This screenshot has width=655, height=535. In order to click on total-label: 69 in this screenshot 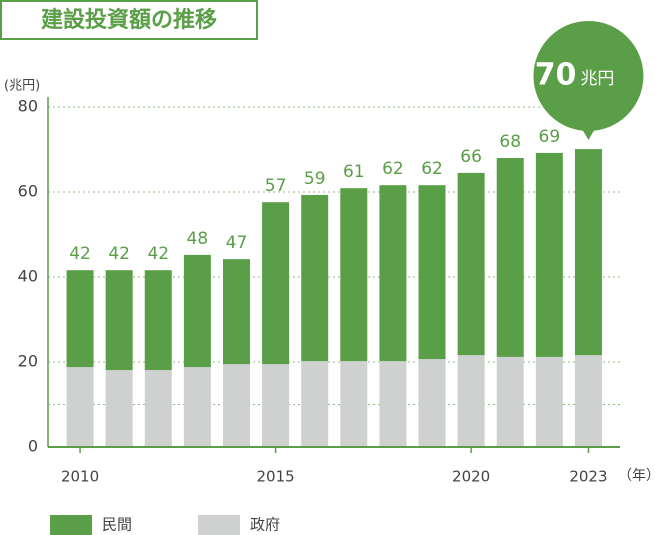, I will do `click(550, 137)`.